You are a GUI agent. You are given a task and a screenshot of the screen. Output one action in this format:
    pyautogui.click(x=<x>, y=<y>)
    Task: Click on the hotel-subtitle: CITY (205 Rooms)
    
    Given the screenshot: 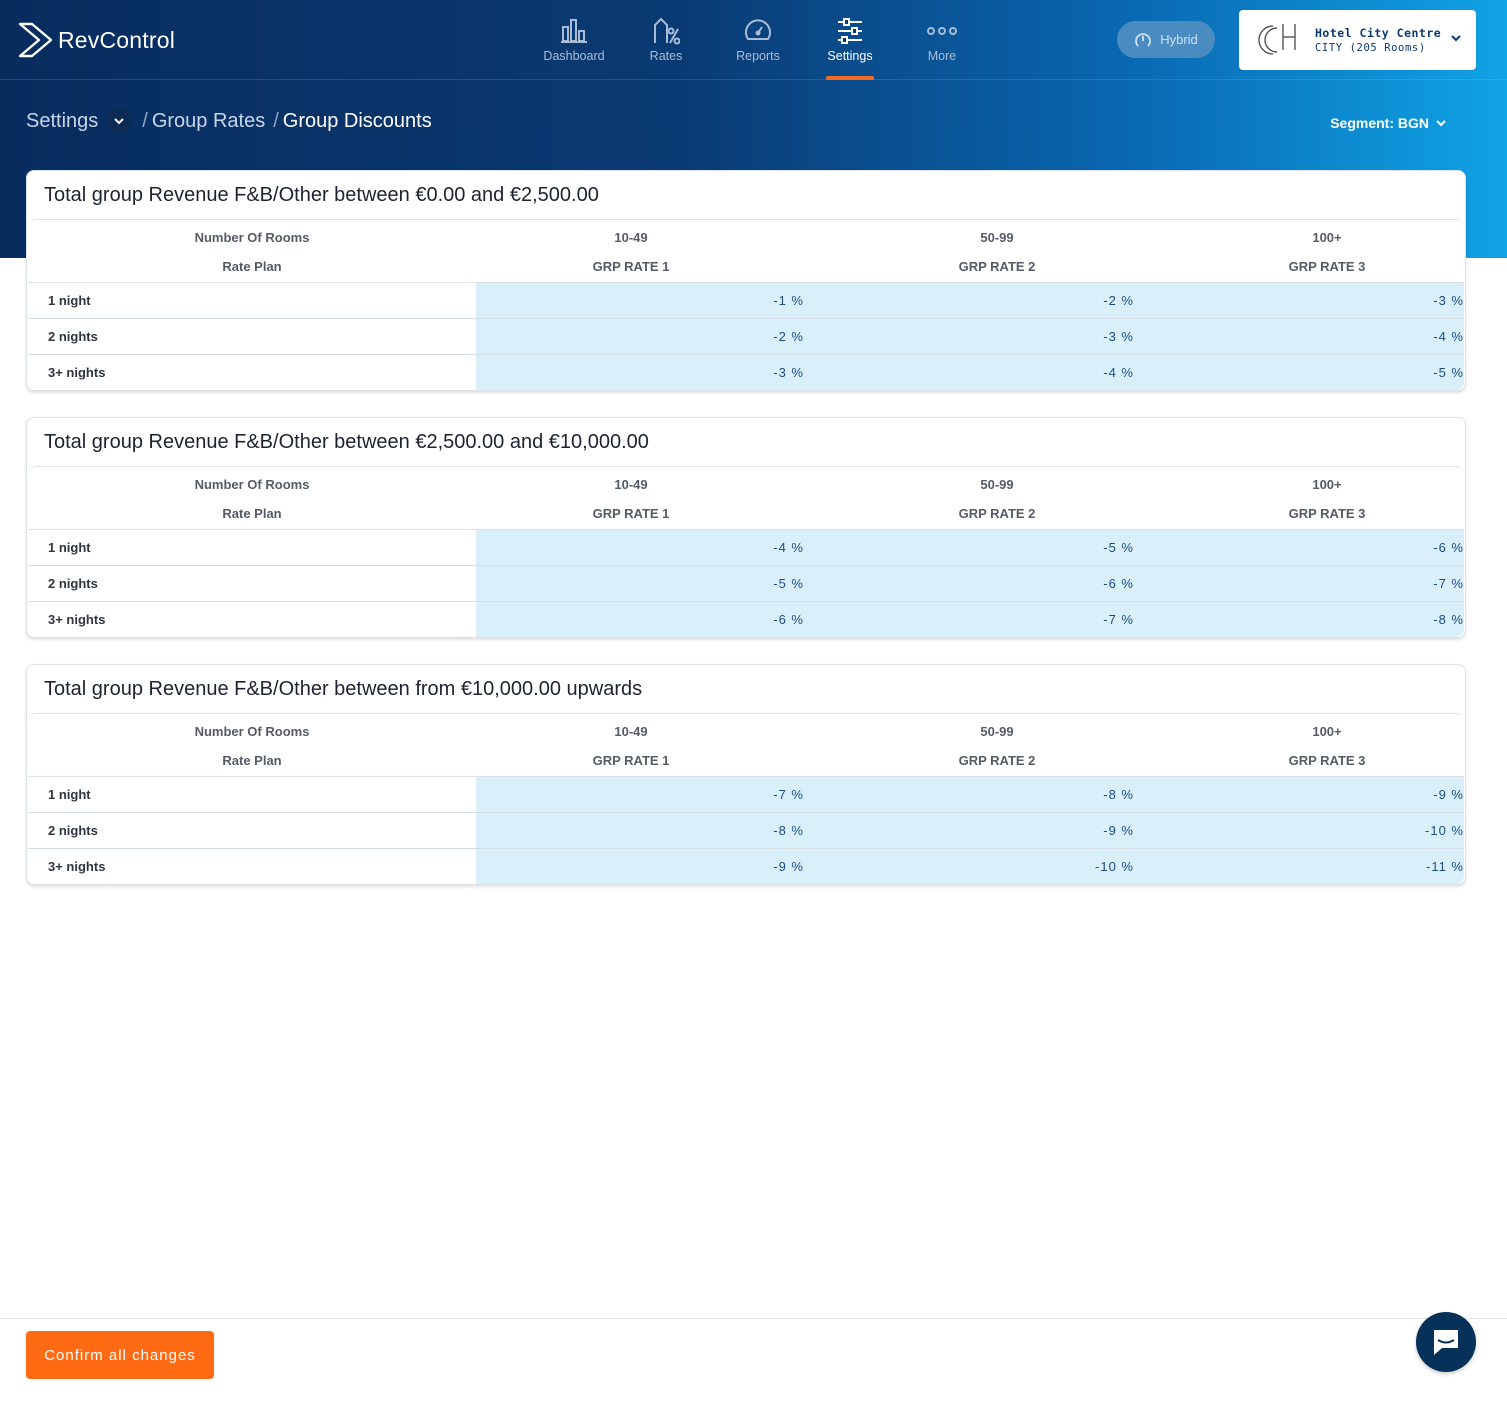 What is the action you would take?
    pyautogui.click(x=1370, y=48)
    